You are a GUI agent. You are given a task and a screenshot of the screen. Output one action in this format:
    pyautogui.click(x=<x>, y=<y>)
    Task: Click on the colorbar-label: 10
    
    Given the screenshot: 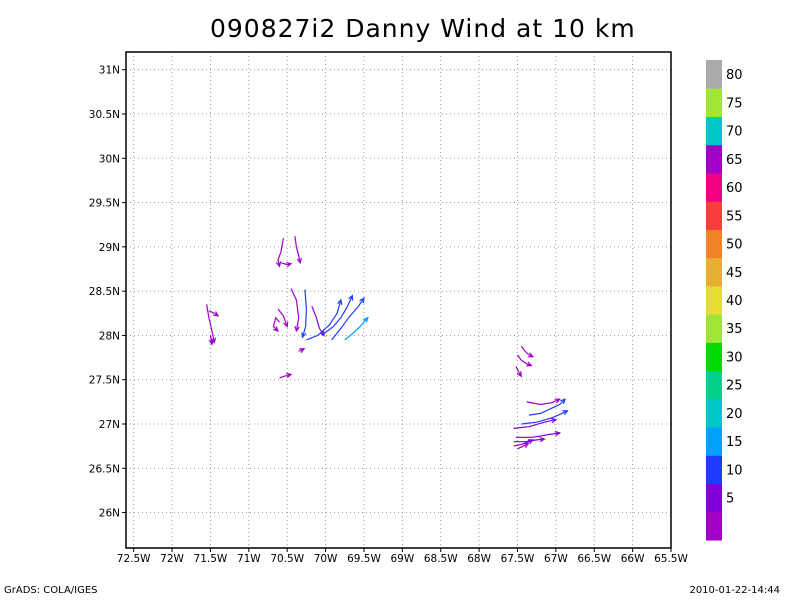 What is the action you would take?
    pyautogui.click(x=734, y=470)
    